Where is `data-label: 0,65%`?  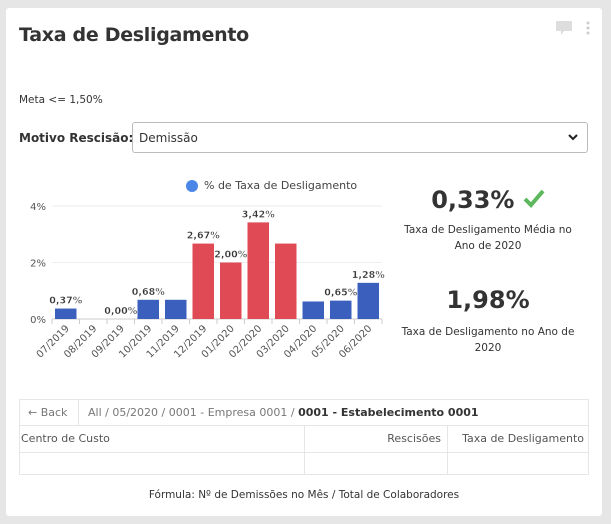 data-label: 0,65% is located at coordinates (340, 293).